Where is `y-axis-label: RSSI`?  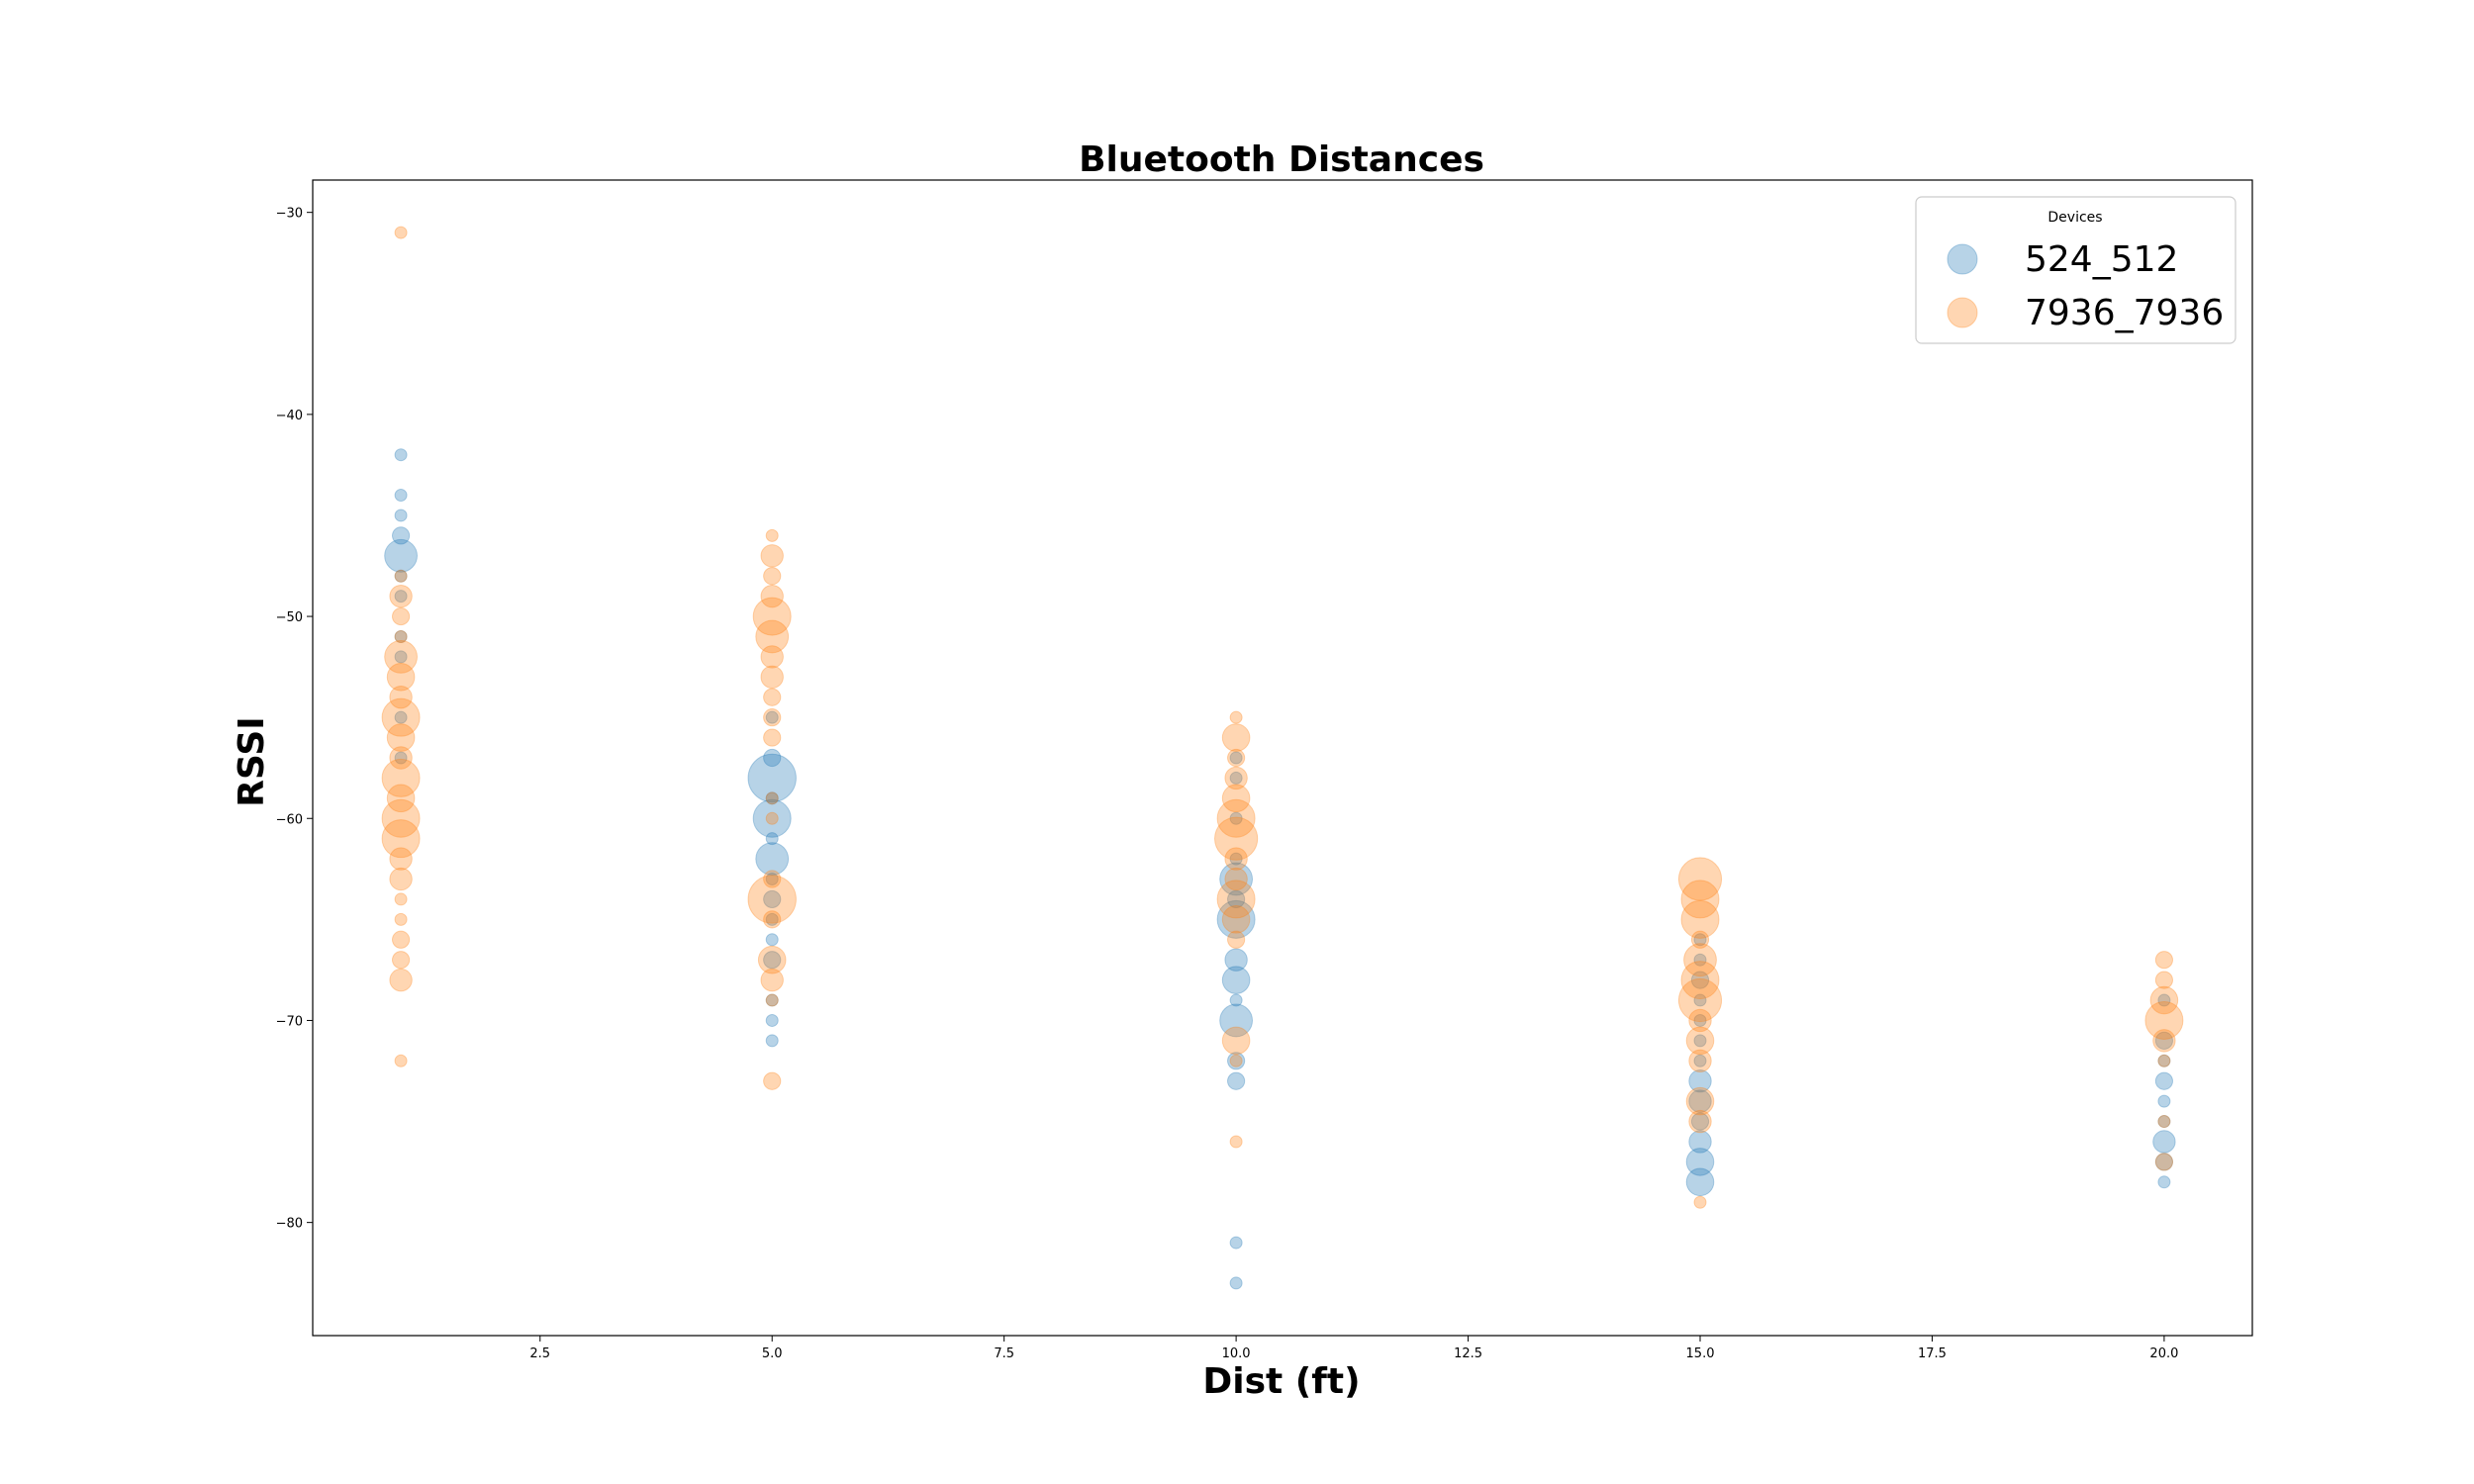
y-axis-label: RSSI is located at coordinates (252, 761).